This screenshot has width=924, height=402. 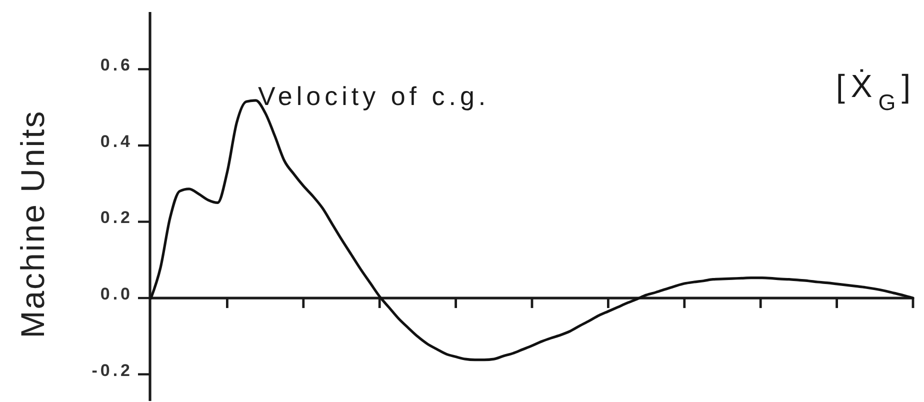 What do you see at coordinates (876, 91) in the screenshot?
I see `annotation: [Ẋ$_{G}$]` at bounding box center [876, 91].